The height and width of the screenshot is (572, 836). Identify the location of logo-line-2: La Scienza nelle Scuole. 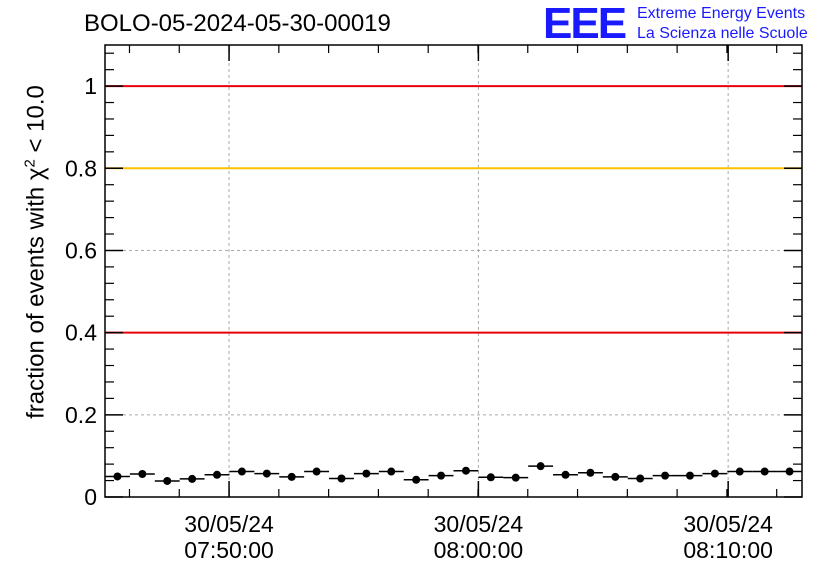
(722, 33).